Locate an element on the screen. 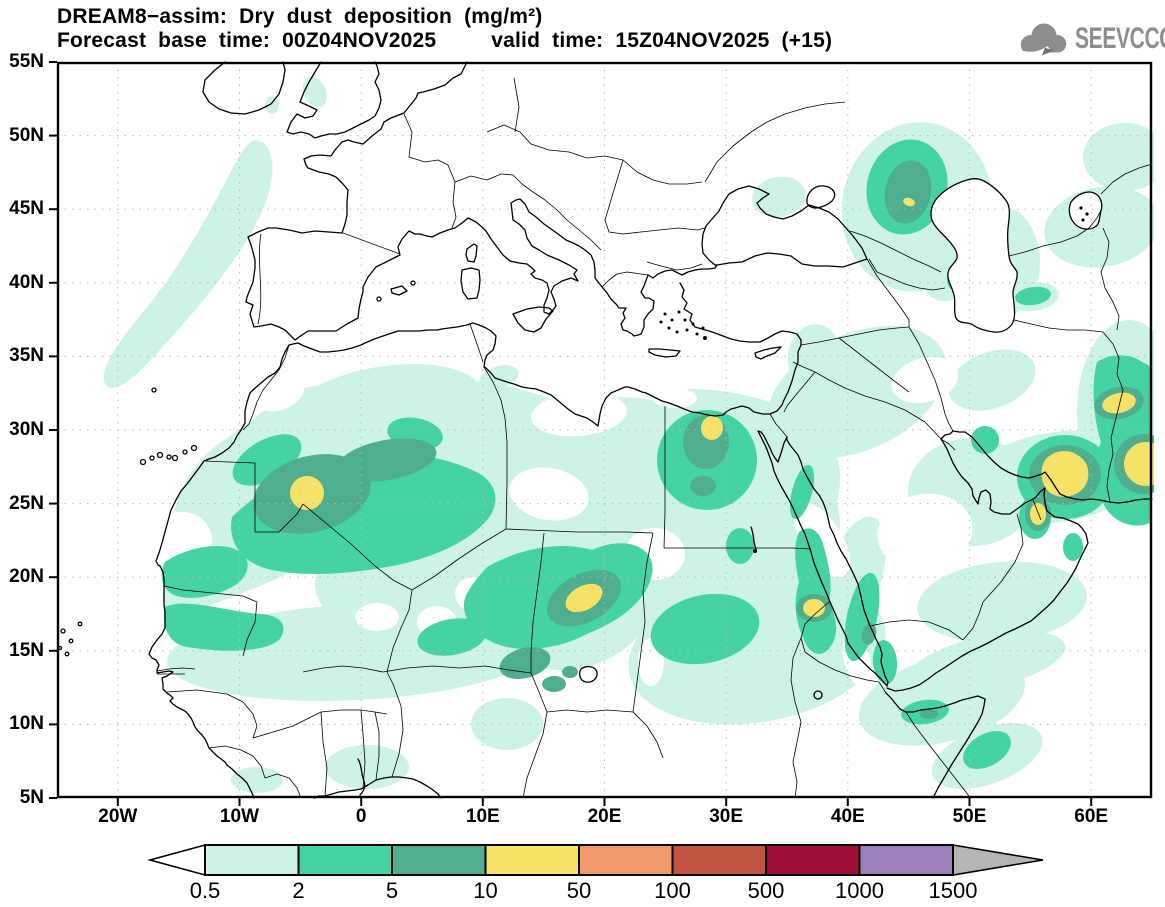  lat-tick-label: 30N is located at coordinates (26, 429).